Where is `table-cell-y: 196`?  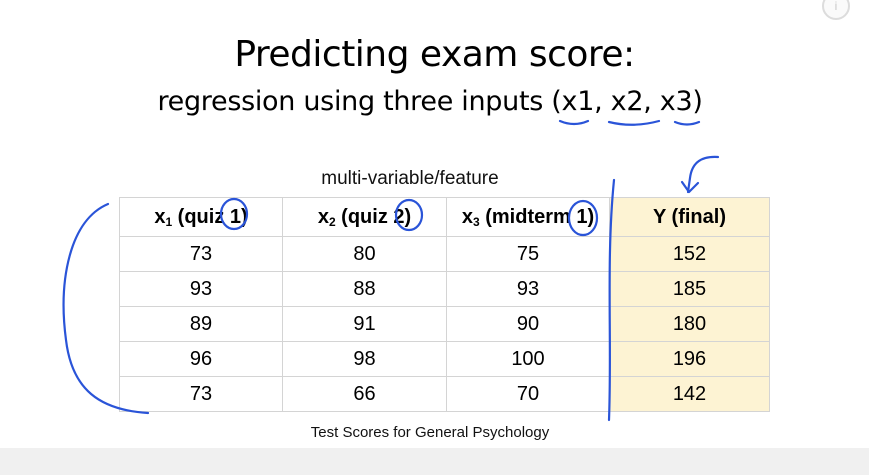 table-cell-y: 196 is located at coordinates (689, 359).